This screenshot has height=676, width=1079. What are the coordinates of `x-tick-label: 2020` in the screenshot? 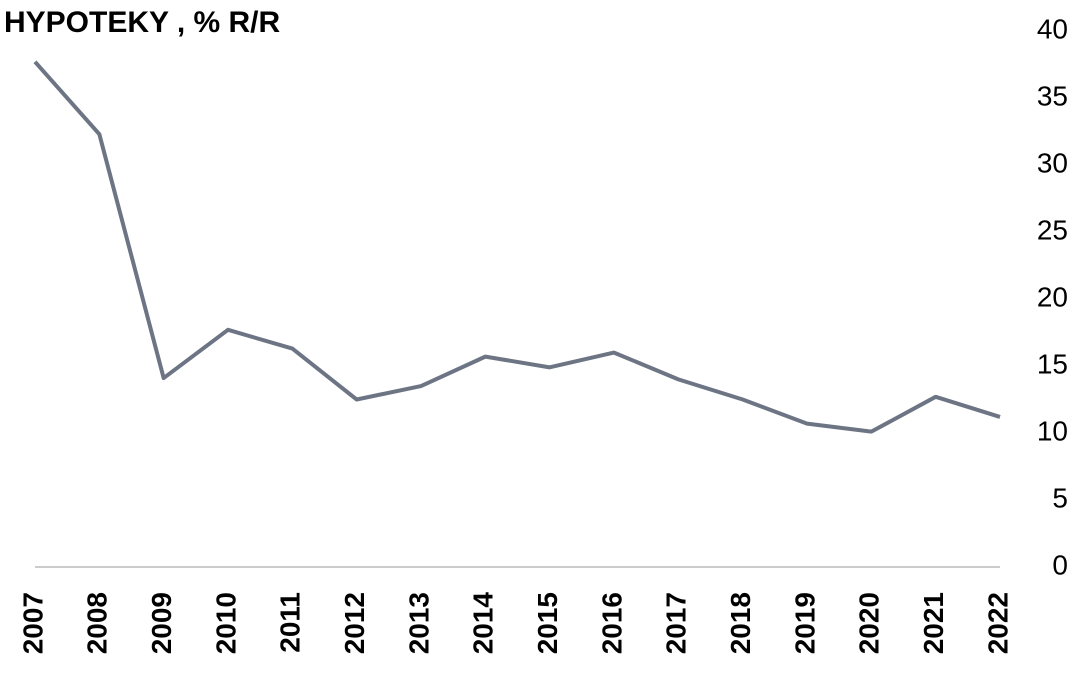 It's located at (869, 623).